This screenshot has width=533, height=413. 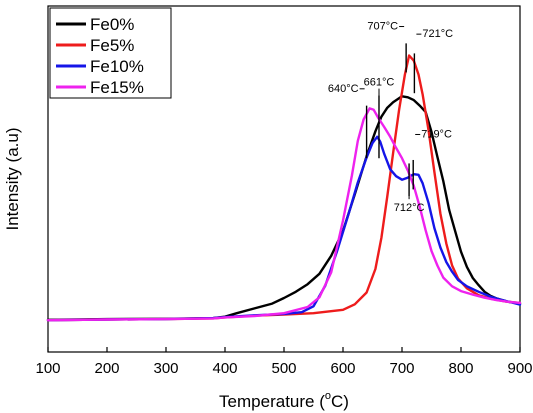 I want to click on x-tick-label-3: 300, so click(x=165, y=368).